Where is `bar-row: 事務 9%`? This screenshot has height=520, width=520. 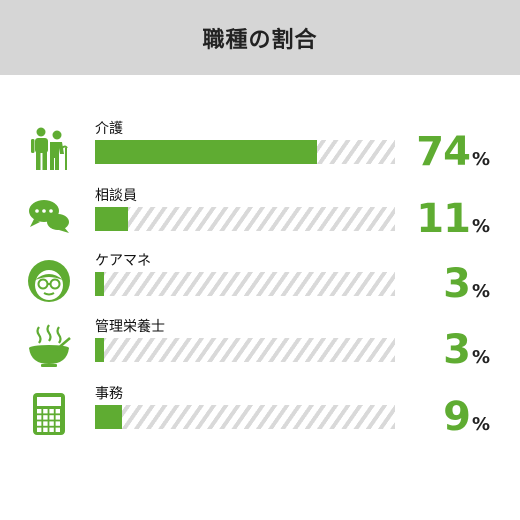
bar-row: 事務 9% is located at coordinates (260, 413).